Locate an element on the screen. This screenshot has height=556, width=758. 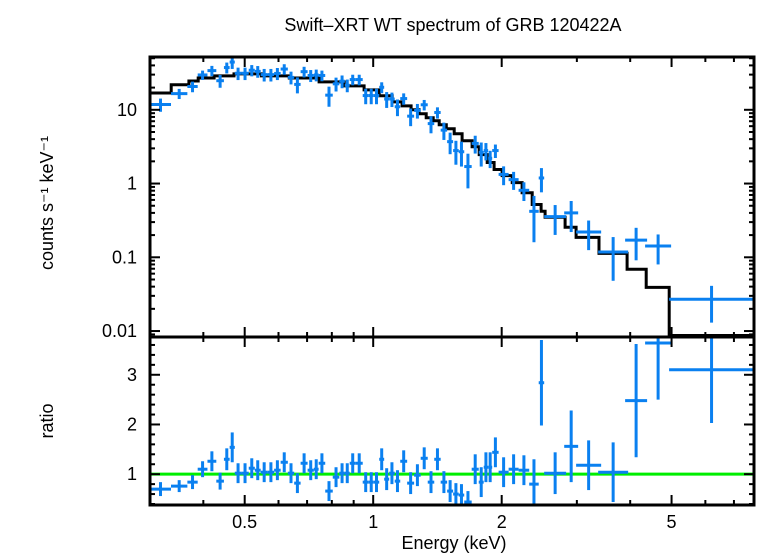
spectrum-y-tick-label: 10 is located at coordinates (127, 110).